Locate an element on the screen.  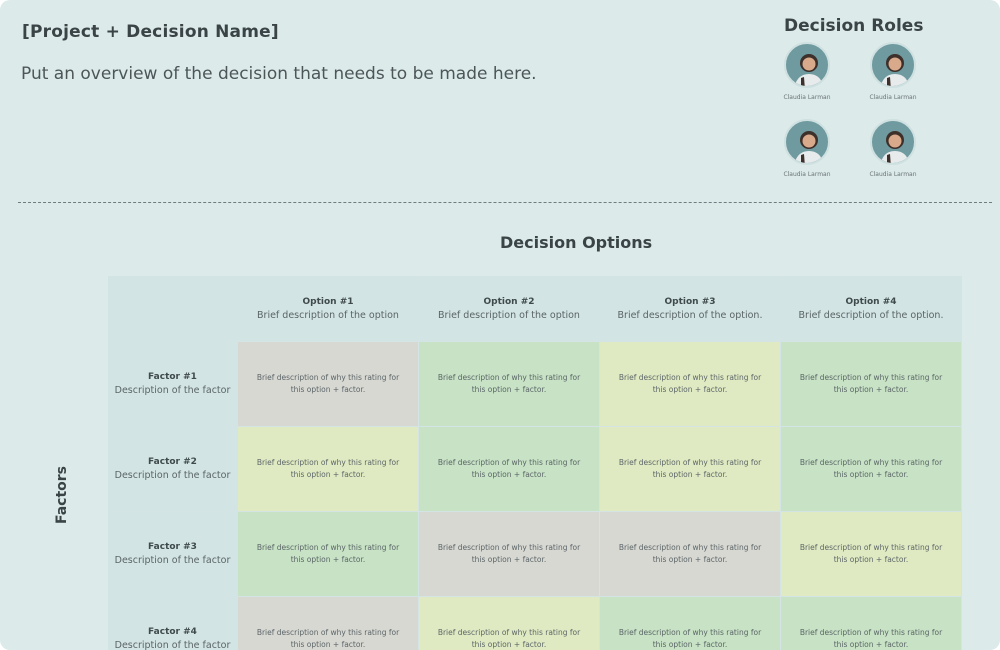
factor-header: Factor #1 Description of the factor is located at coordinates (173, 384).